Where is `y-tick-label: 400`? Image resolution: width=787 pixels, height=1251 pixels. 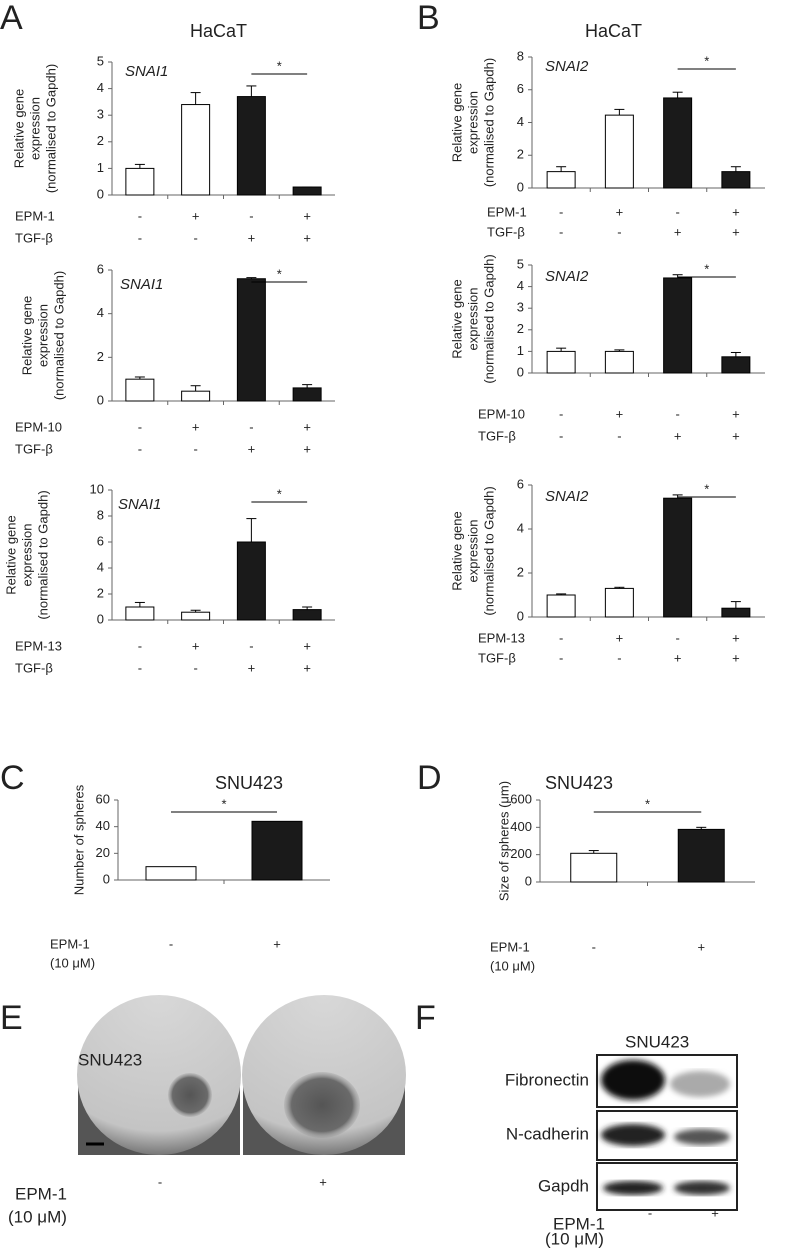
y-tick-label: 400 is located at coordinates (521, 826).